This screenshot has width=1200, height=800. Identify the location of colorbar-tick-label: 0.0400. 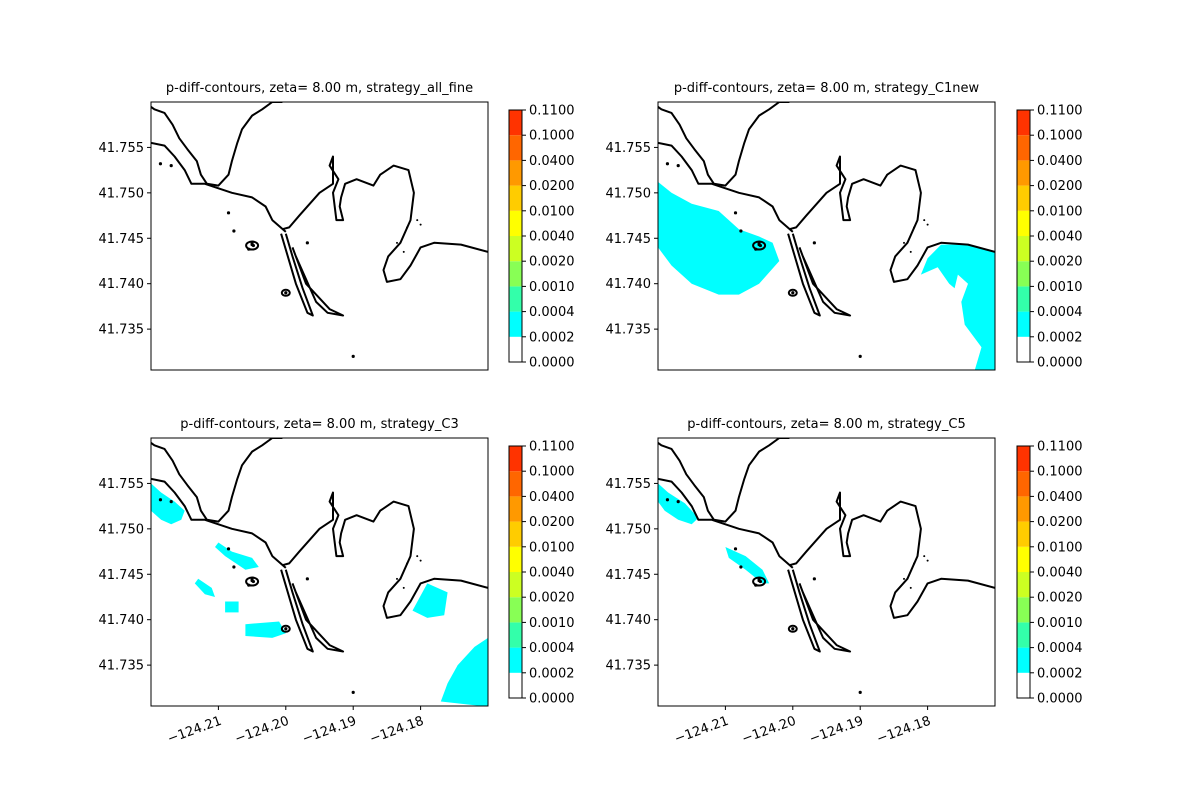
(552, 161).